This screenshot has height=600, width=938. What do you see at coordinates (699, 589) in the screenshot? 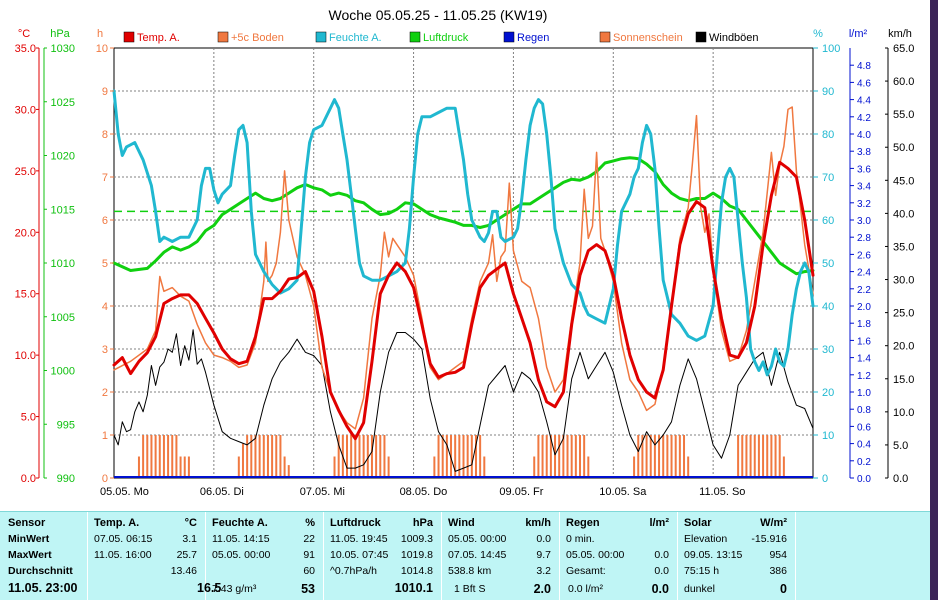
I see `solar-state: dunkel` at bounding box center [699, 589].